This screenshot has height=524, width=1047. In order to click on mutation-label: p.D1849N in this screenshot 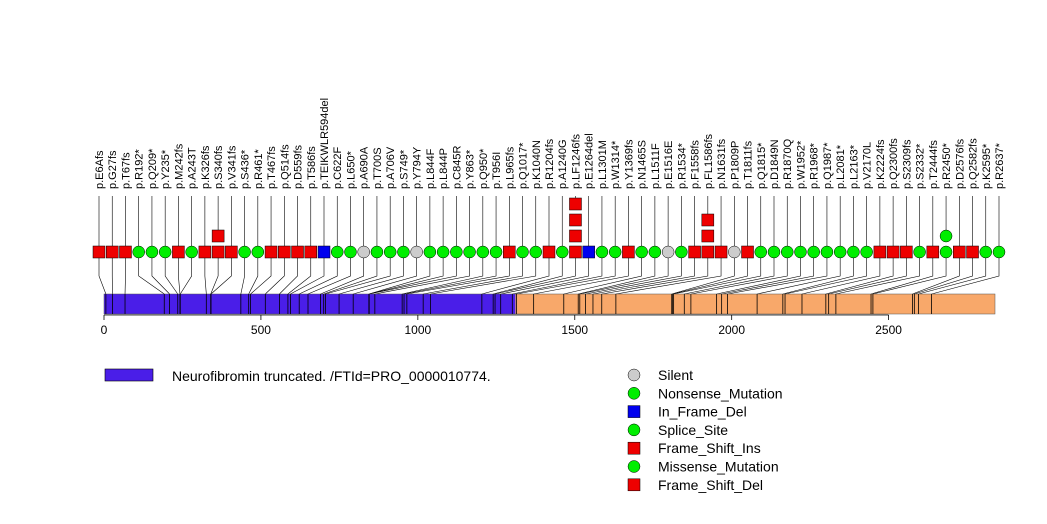, I will do `click(775, 164)`.